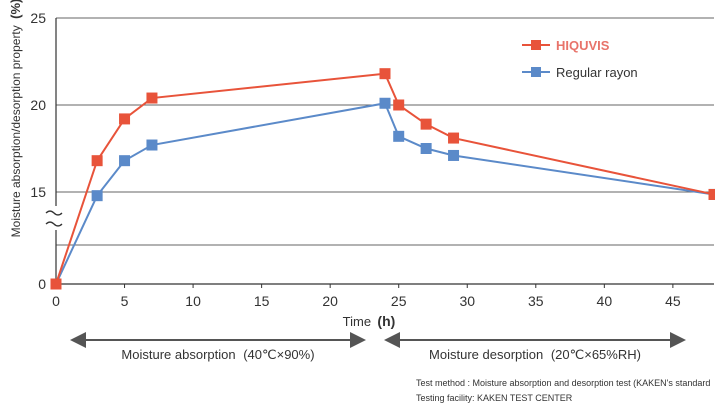 Image resolution: width=715 pixels, height=403 pixels. What do you see at coordinates (38, 192) in the screenshot?
I see `y-tick-label: 15` at bounding box center [38, 192].